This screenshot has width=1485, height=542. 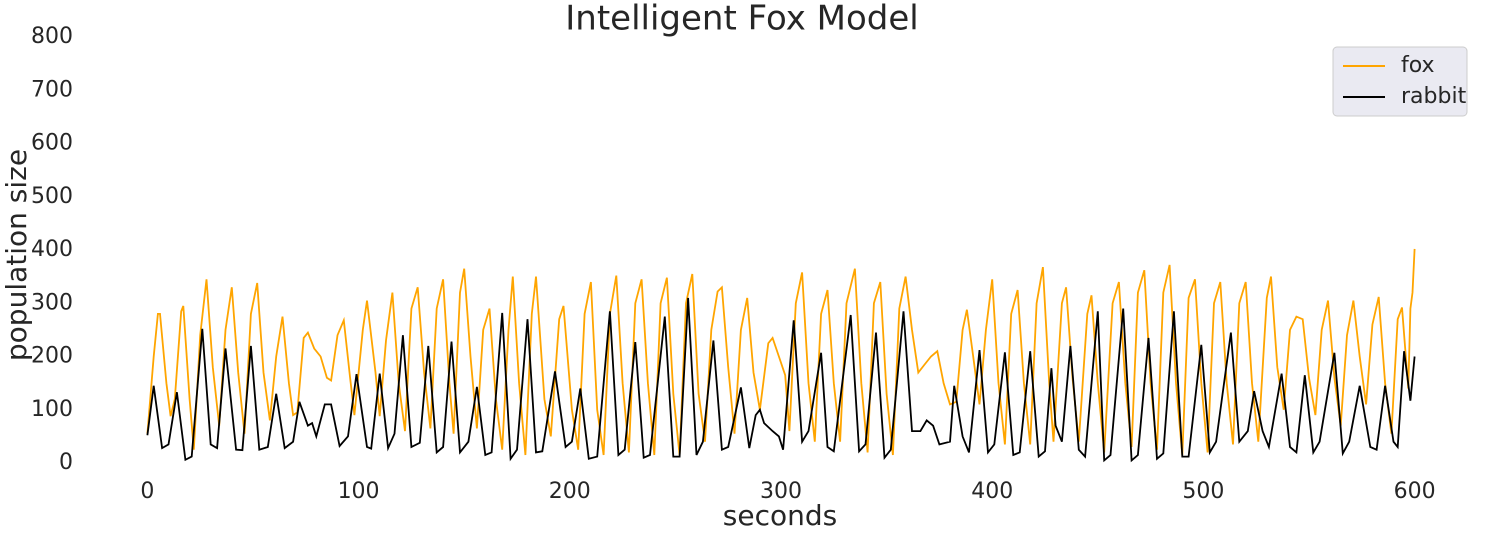 I want to click on x-tick-label: 100, so click(x=359, y=491).